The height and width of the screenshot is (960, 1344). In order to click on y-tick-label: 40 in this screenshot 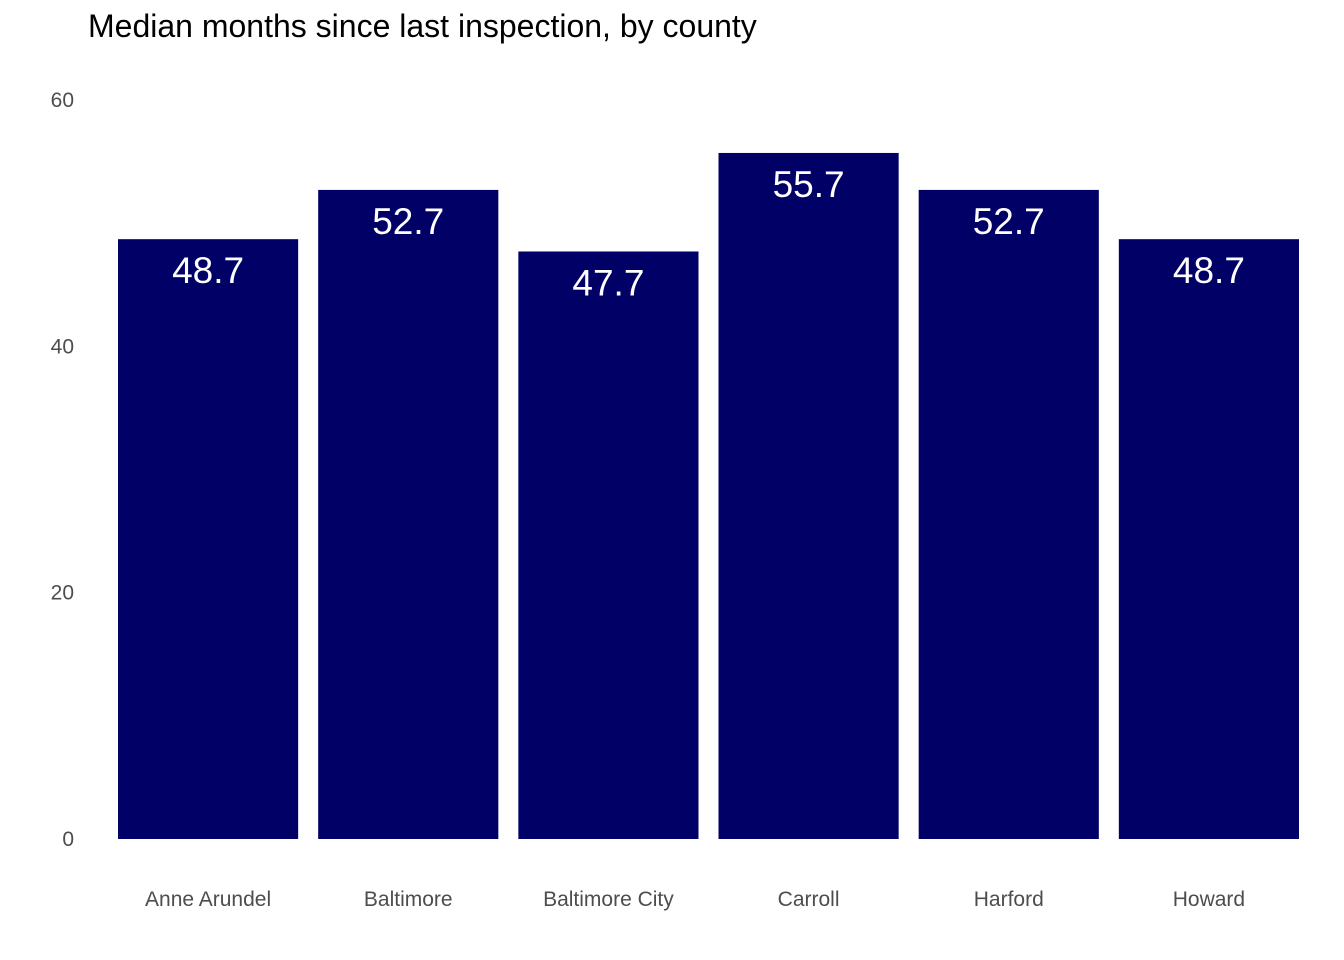, I will do `click(62, 346)`.